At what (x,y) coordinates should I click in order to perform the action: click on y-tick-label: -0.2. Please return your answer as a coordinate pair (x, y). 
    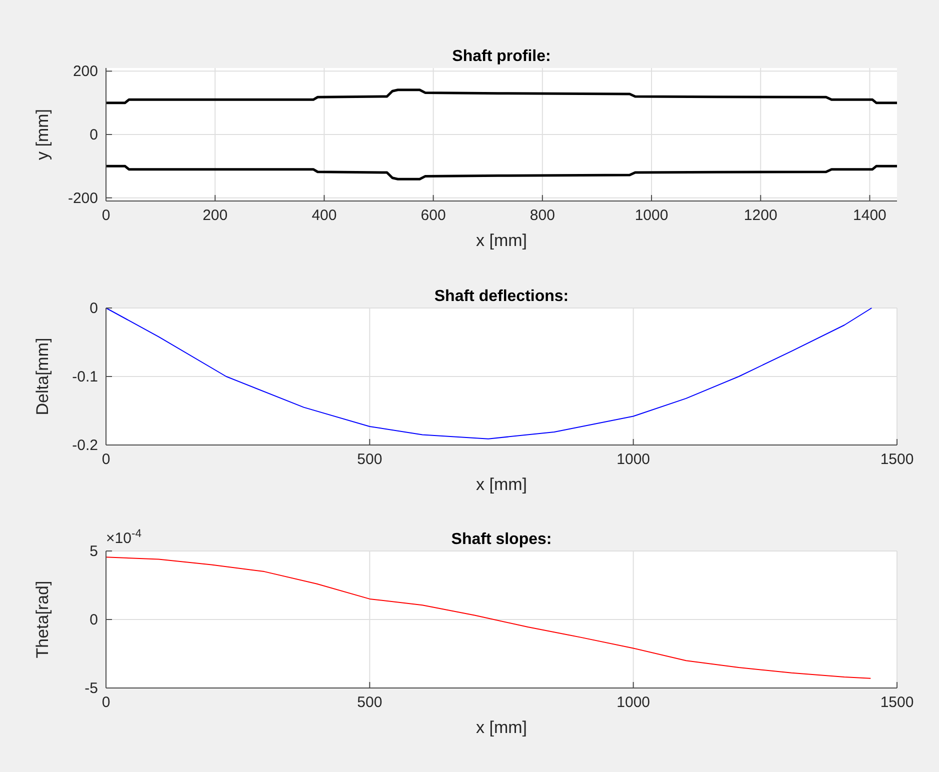
    Looking at the image, I should click on (85, 445).